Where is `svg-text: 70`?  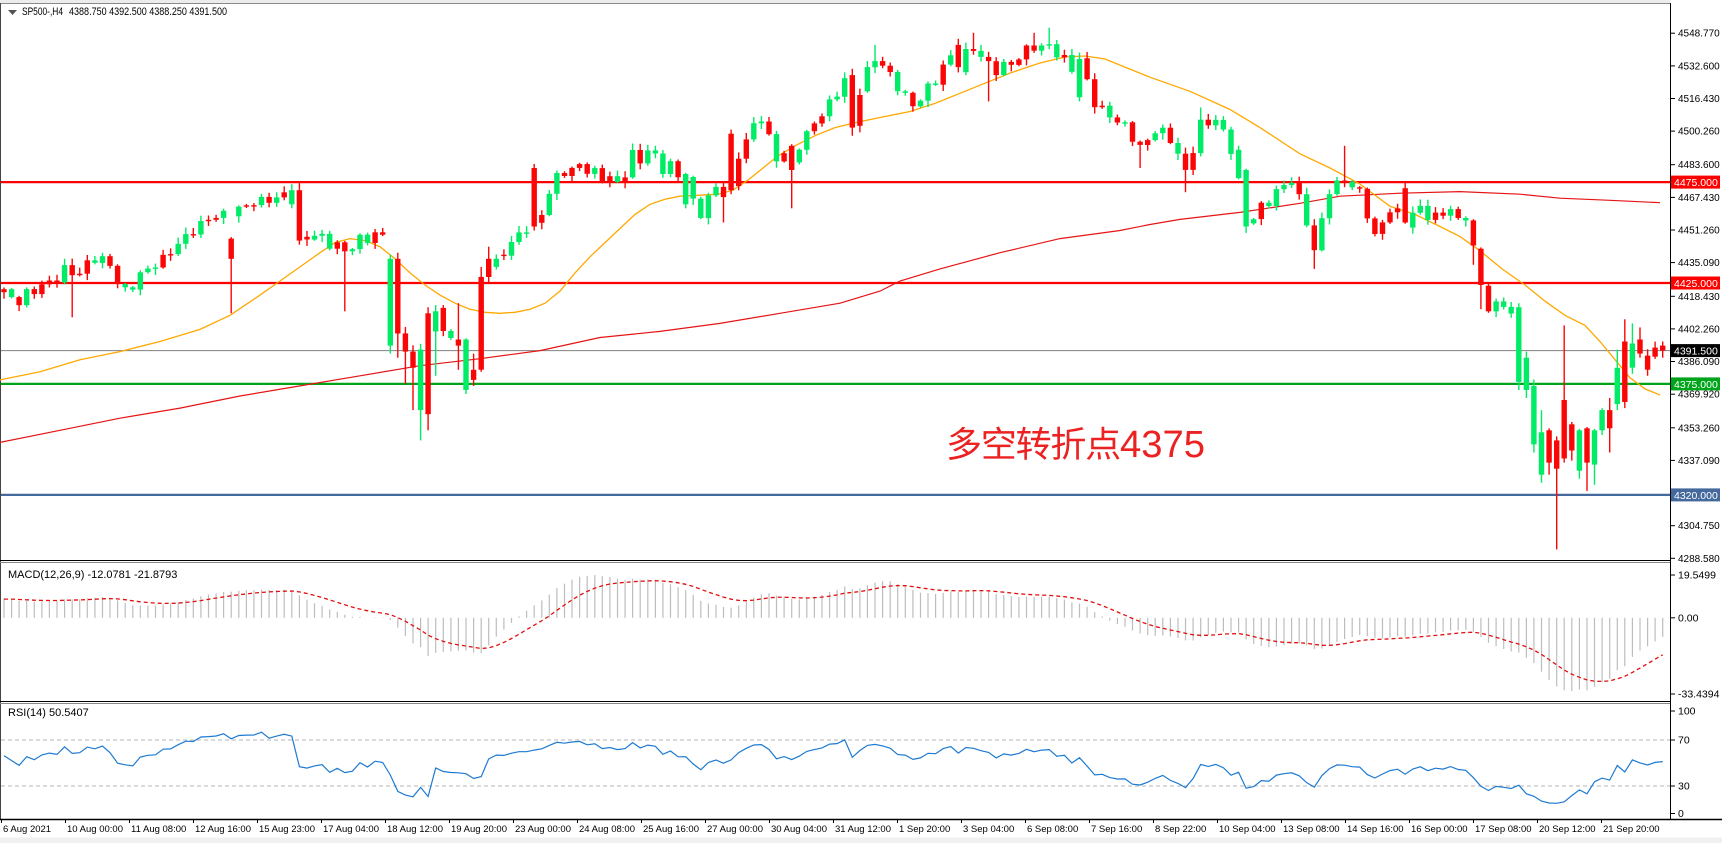 svg-text: 70 is located at coordinates (1684, 741).